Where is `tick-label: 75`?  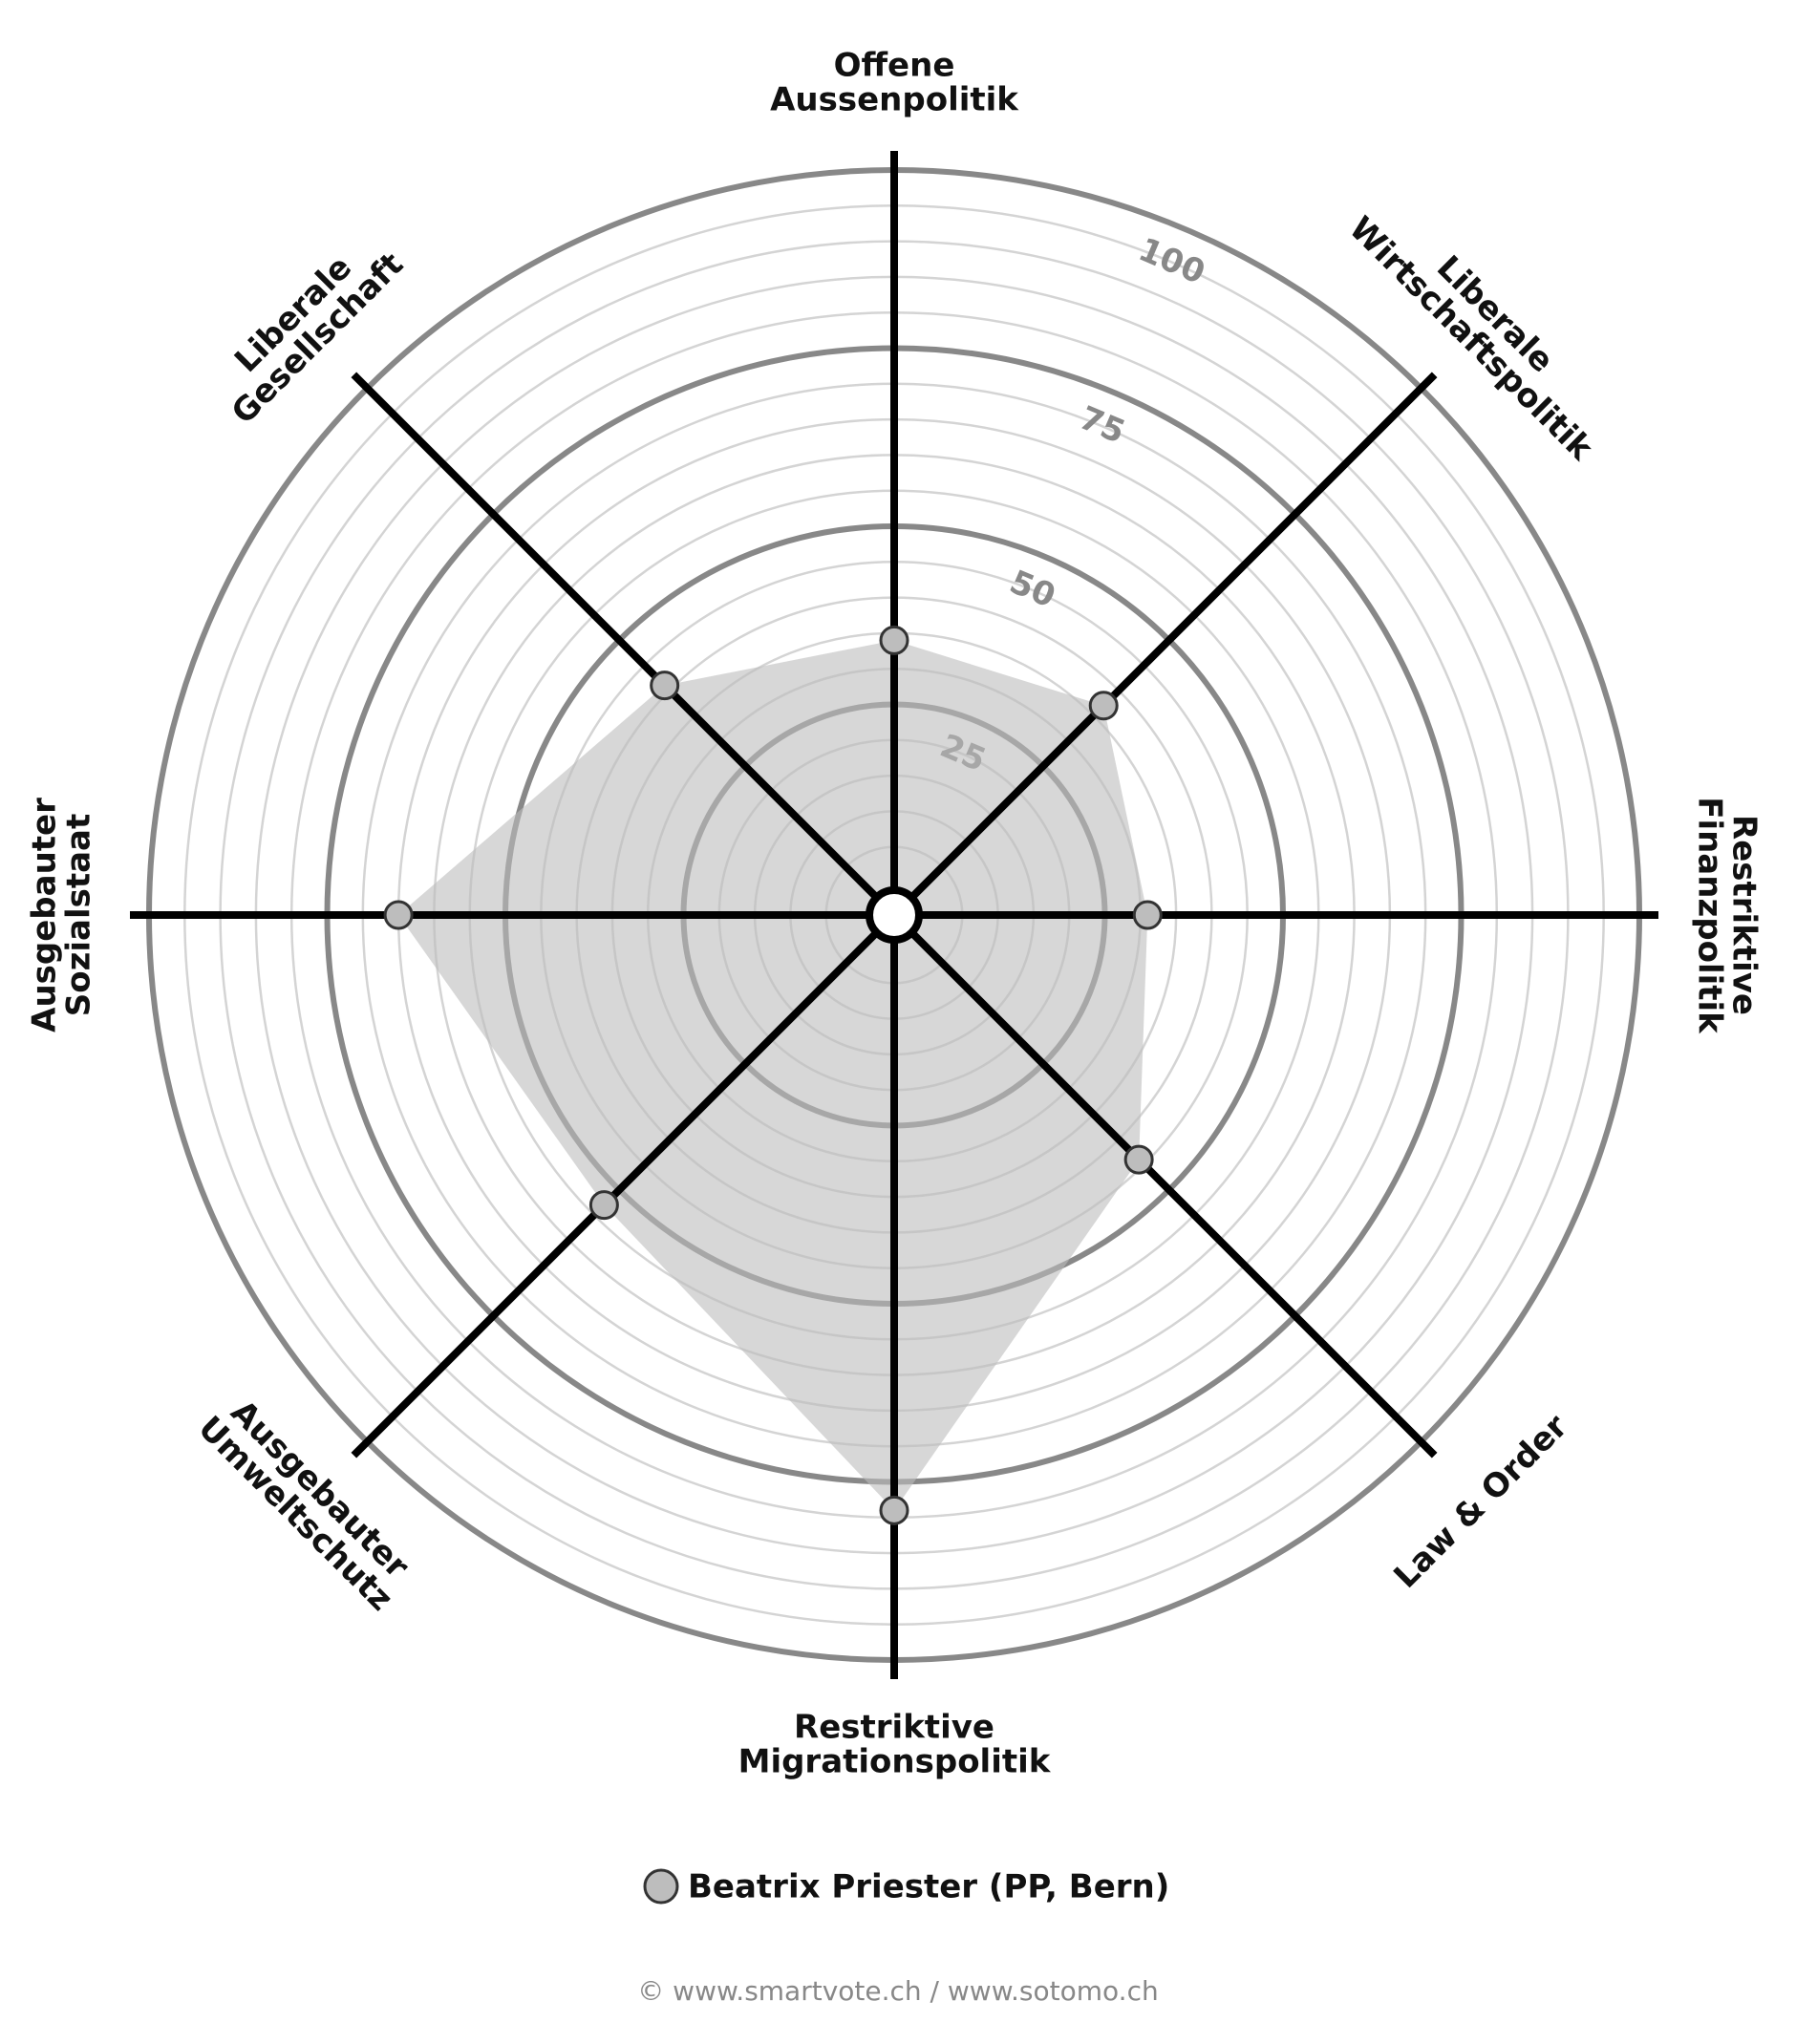 tick-label: 75 is located at coordinates (1102, 425).